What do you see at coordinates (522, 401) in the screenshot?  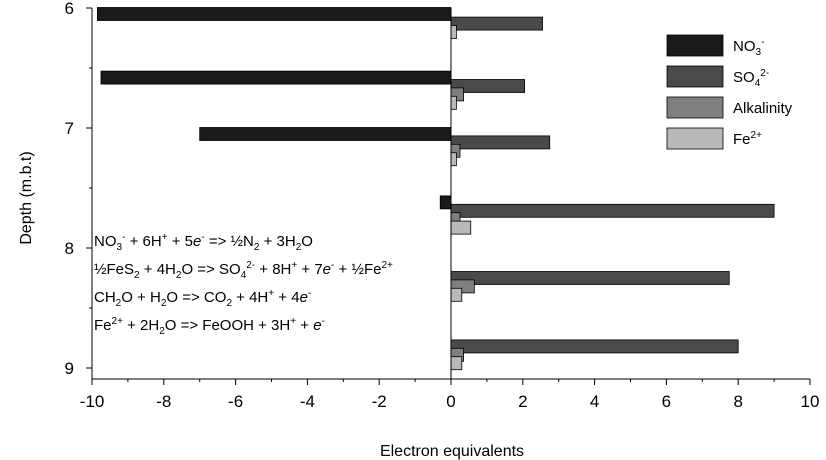 I see `x-tick-label: 2` at bounding box center [522, 401].